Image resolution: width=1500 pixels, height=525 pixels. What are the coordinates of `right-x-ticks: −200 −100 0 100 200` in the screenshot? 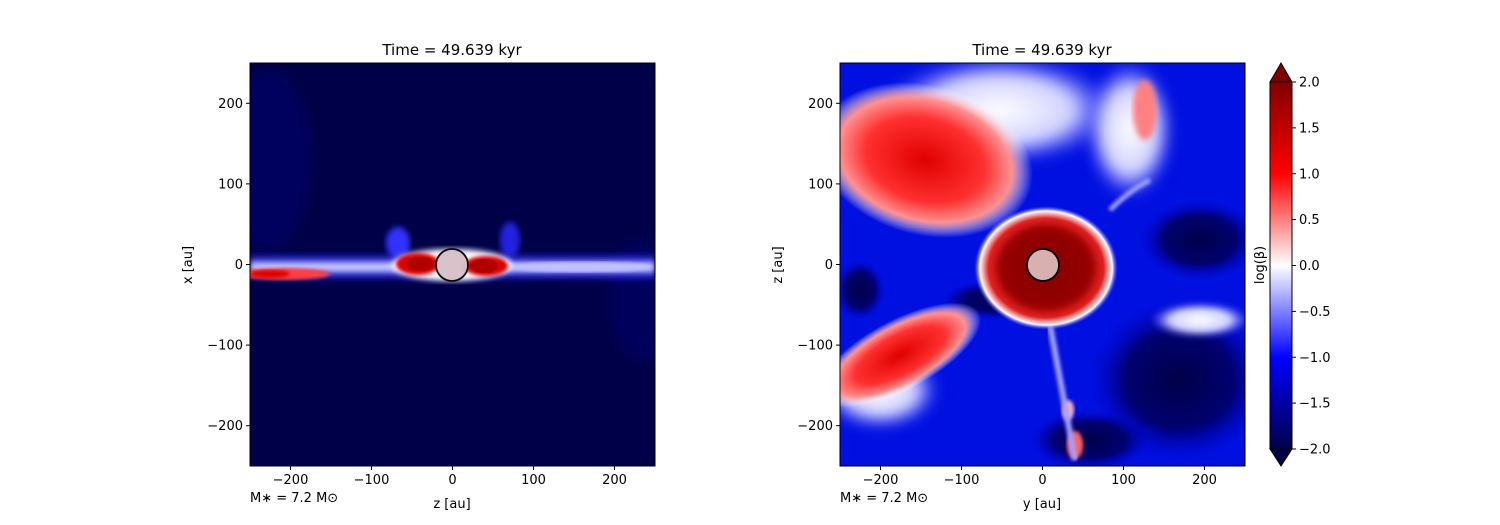 It's located at (1040, 477).